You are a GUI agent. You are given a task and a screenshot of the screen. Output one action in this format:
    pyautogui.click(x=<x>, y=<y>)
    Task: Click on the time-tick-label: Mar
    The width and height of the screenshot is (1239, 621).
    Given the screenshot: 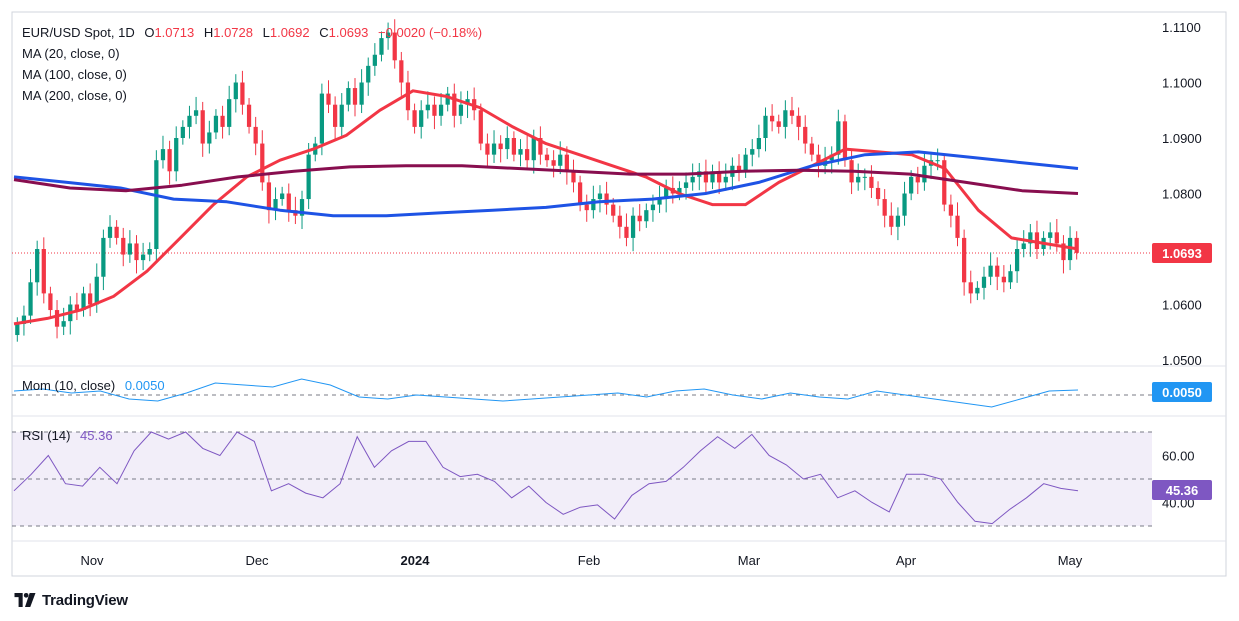 What is the action you would take?
    pyautogui.click(x=749, y=560)
    